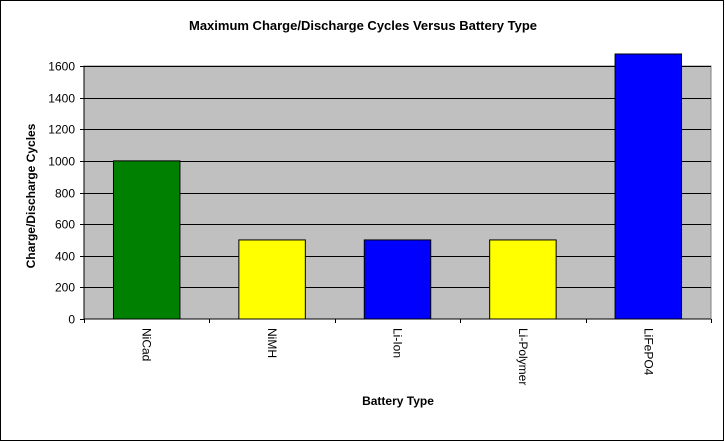 The height and width of the screenshot is (442, 725). I want to click on y-tick-label: 1200, so click(61, 130).